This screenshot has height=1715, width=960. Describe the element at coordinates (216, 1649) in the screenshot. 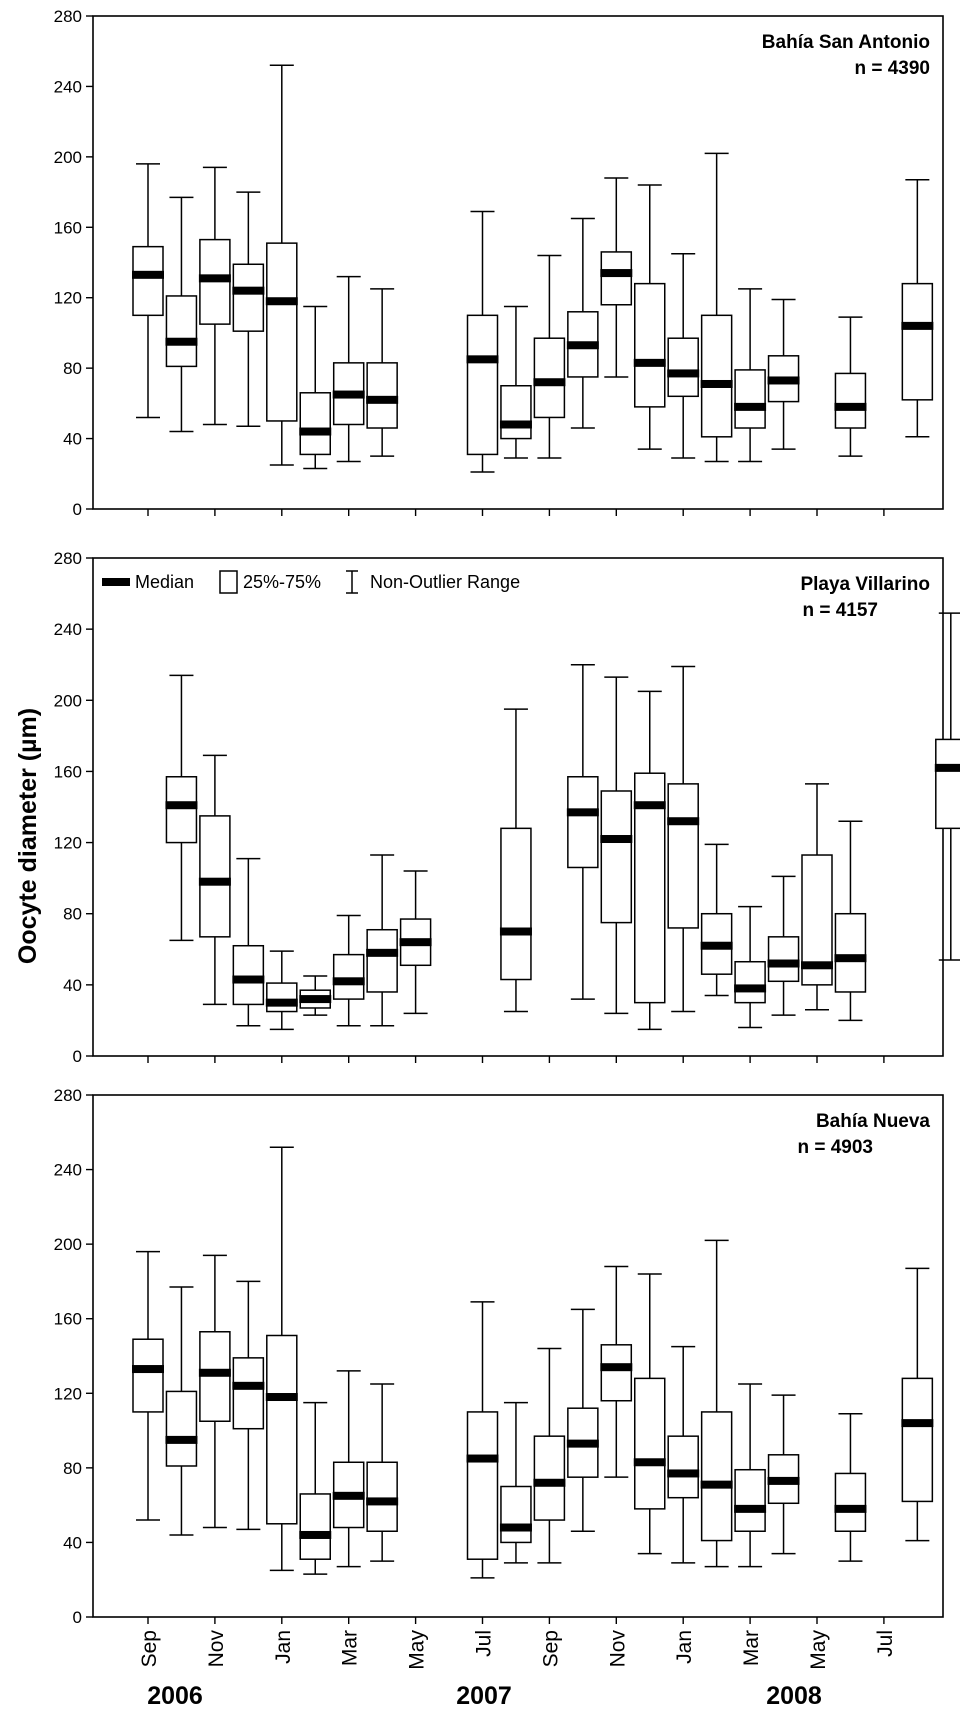

I see `month-label: Nov` at that location.